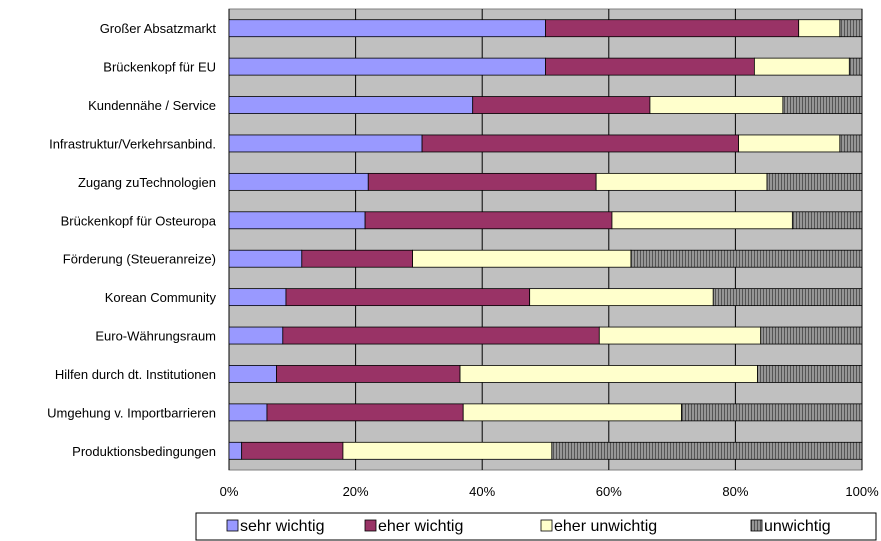 The image size is (881, 541). What do you see at coordinates (155, 336) in the screenshot?
I see `category-label: Euro-Währungsraum` at bounding box center [155, 336].